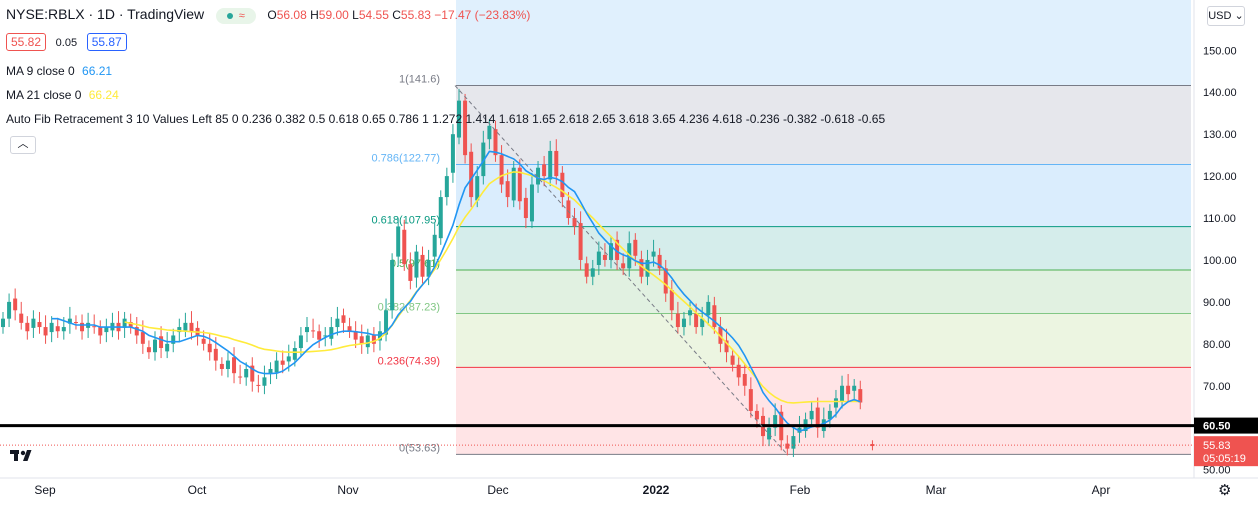 This screenshot has width=1258, height=512. I want to click on ma21-value: 66.24, so click(103, 95).